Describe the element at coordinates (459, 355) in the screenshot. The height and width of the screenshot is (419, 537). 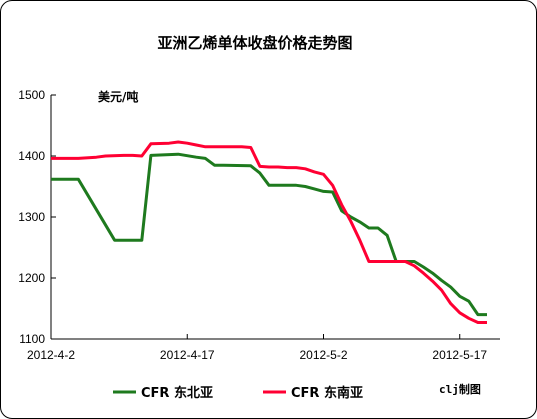
I see `x-tick-label: 2012-5-17` at that location.